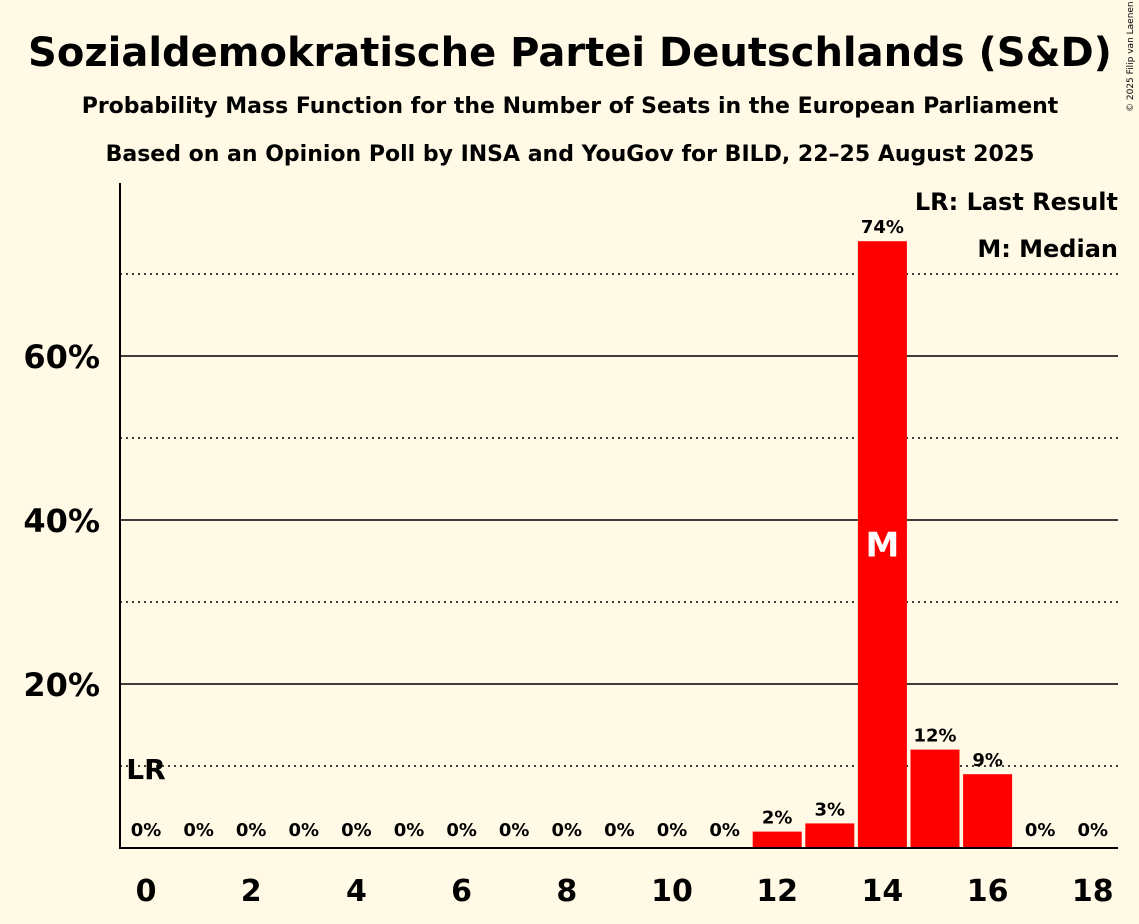 This screenshot has width=1139, height=924. Describe the element at coordinates (1093, 891) in the screenshot. I see `x-tick-label: 18` at that location.